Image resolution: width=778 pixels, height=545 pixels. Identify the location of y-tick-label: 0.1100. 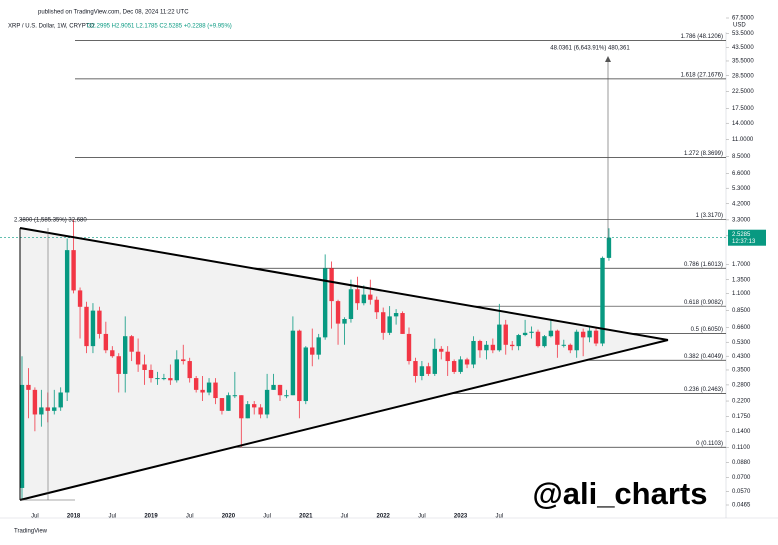
(741, 448).